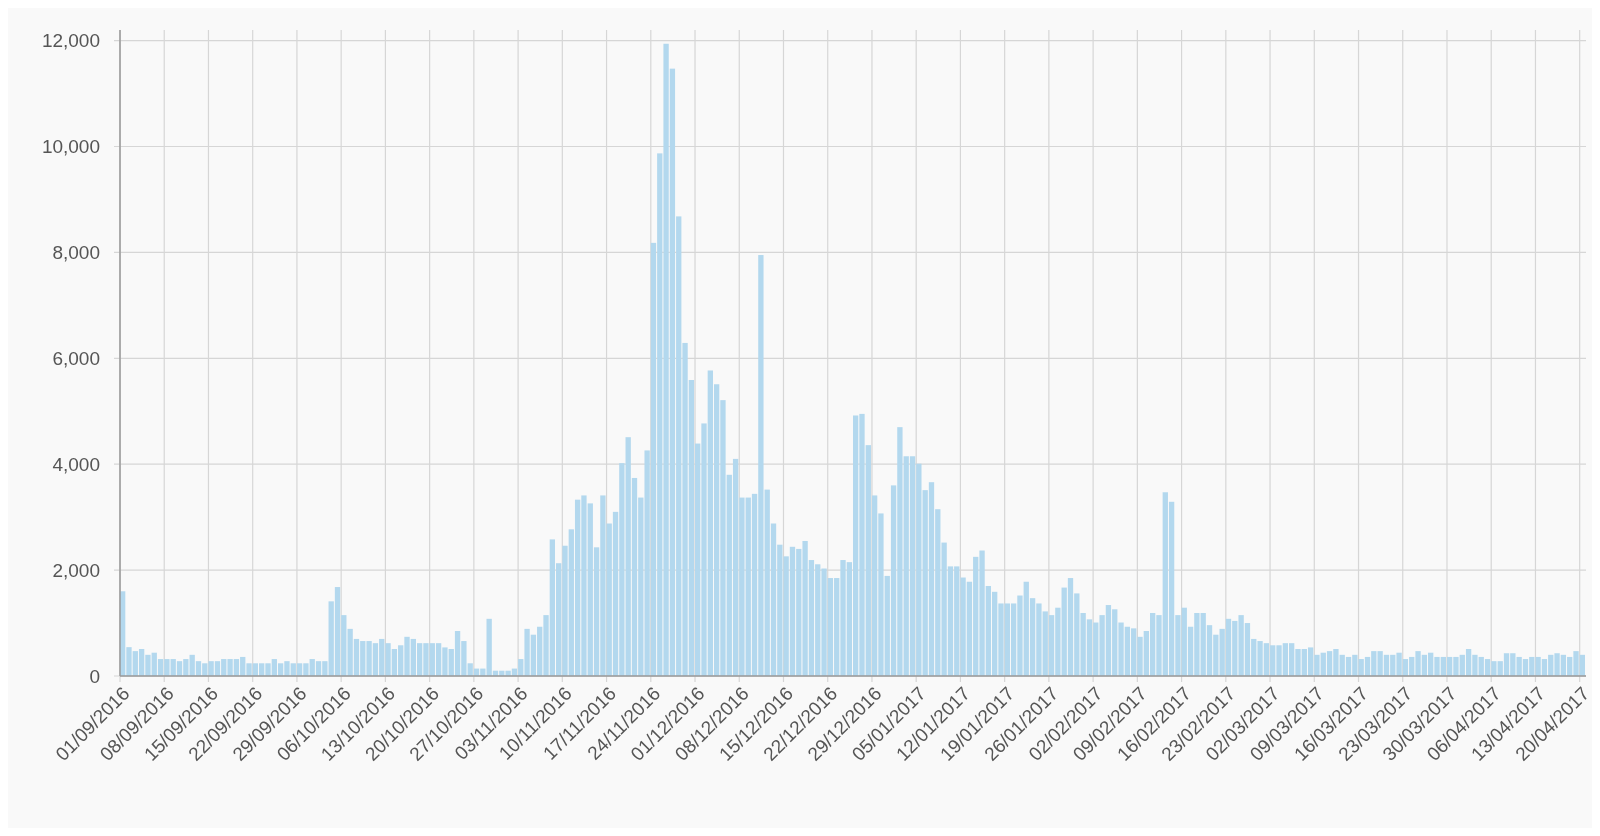 This screenshot has width=1600, height=836. Describe the element at coordinates (76, 253) in the screenshot. I see `y-tick-label: 8,000` at that location.